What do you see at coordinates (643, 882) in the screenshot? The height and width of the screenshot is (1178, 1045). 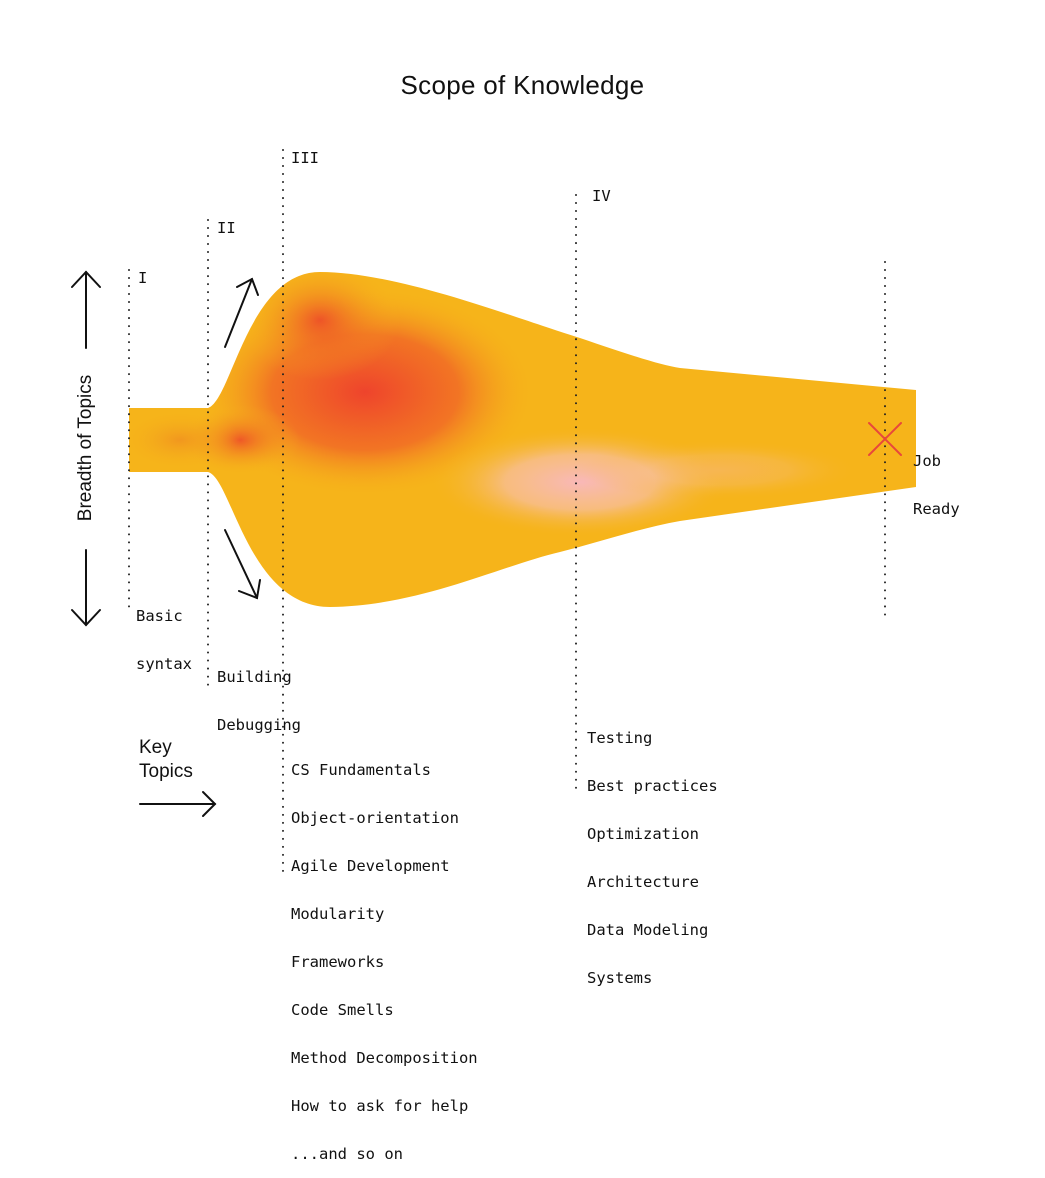 I see `topic-item: Architecture` at bounding box center [643, 882].